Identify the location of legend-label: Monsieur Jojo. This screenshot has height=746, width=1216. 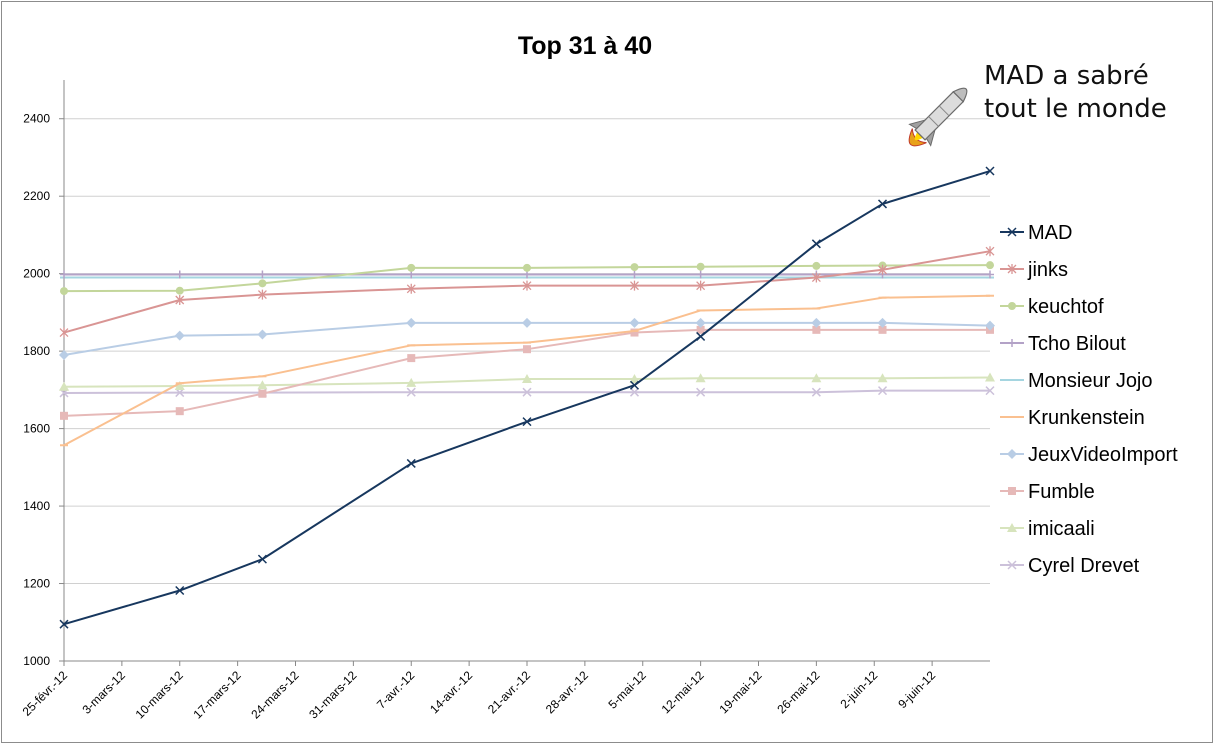
(1090, 381).